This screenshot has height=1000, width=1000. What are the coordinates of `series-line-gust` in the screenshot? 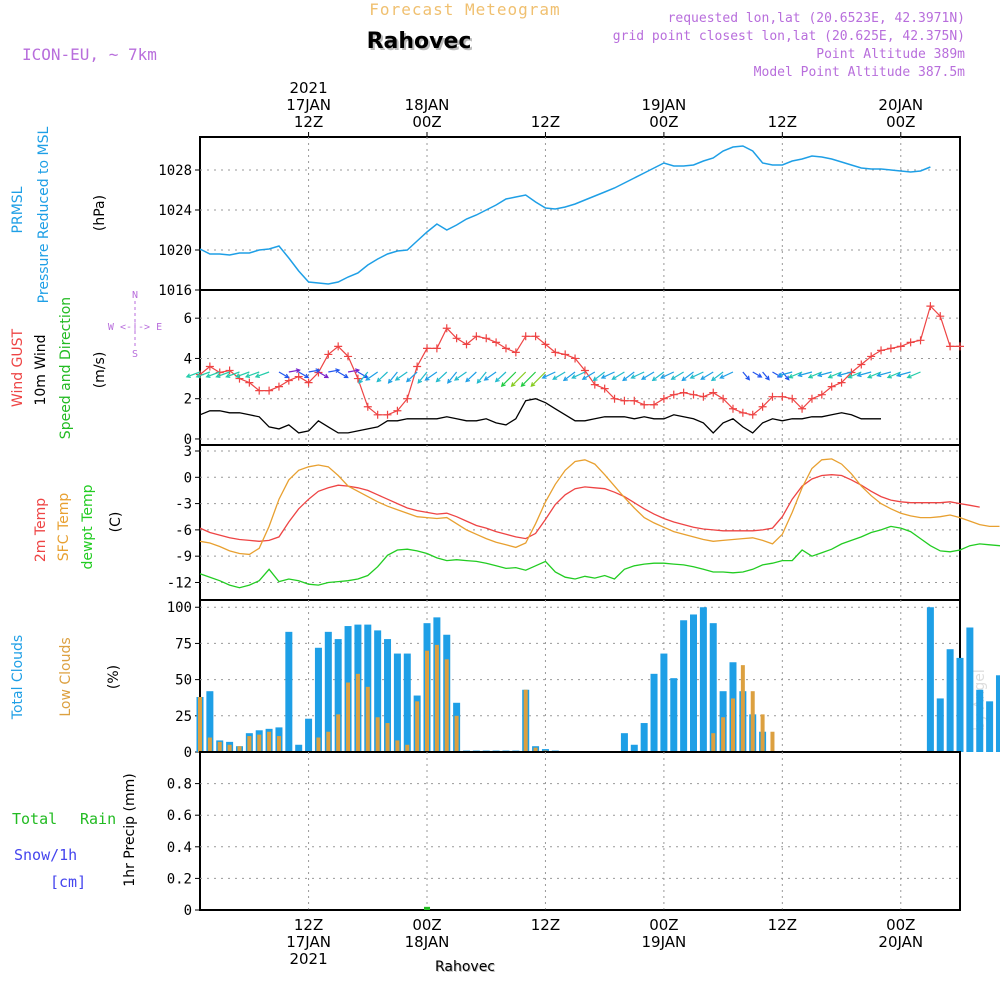 It's located at (579, 360).